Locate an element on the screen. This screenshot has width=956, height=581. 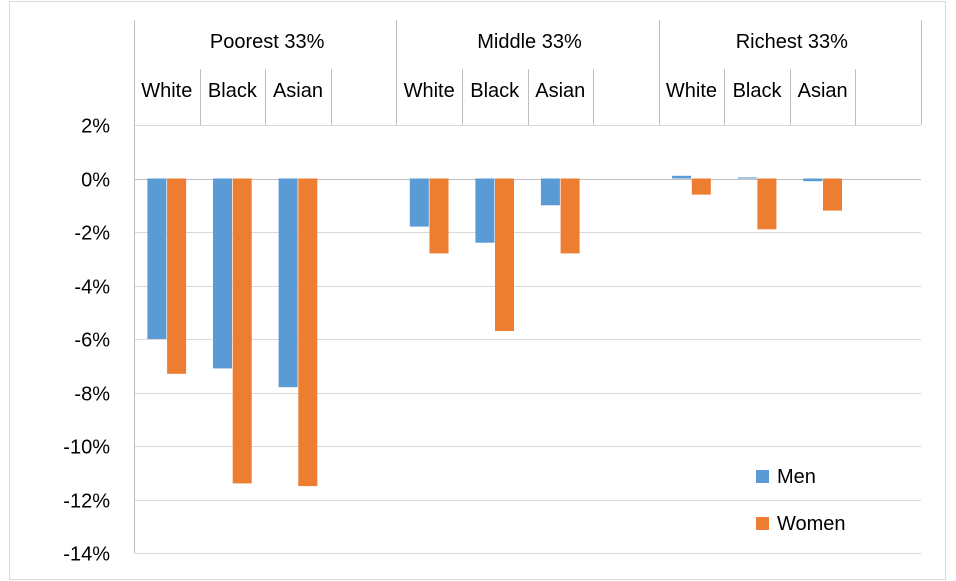
group-label: Richest 33% is located at coordinates (792, 42).